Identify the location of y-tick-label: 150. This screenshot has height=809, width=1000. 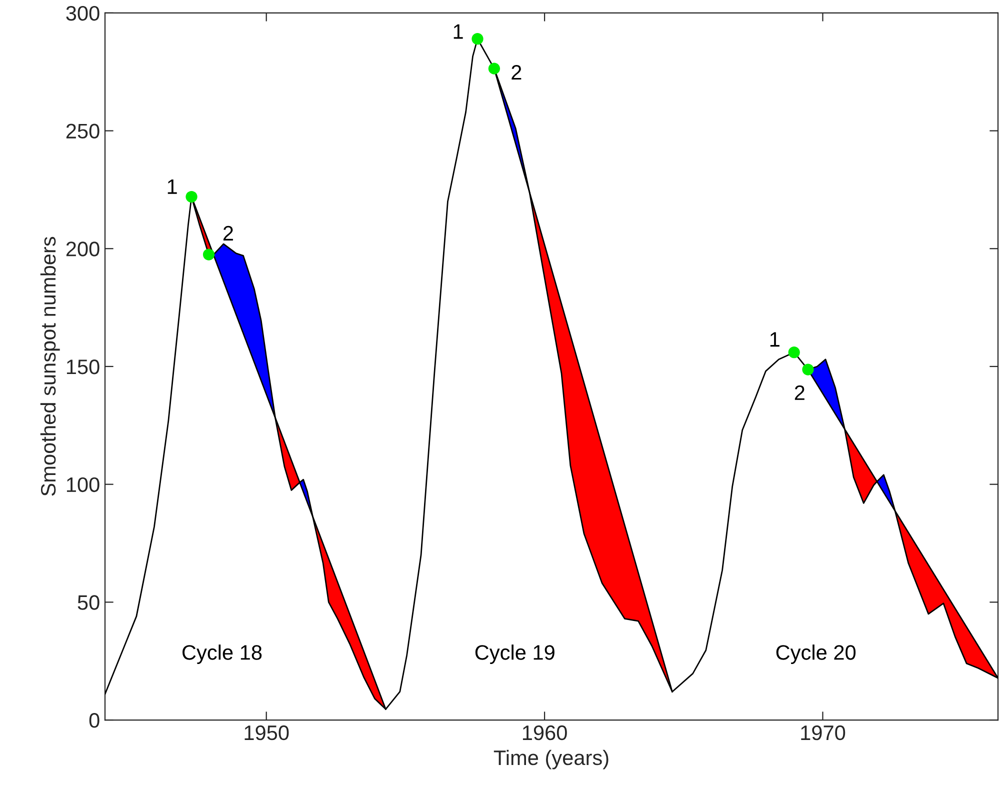
(83, 366).